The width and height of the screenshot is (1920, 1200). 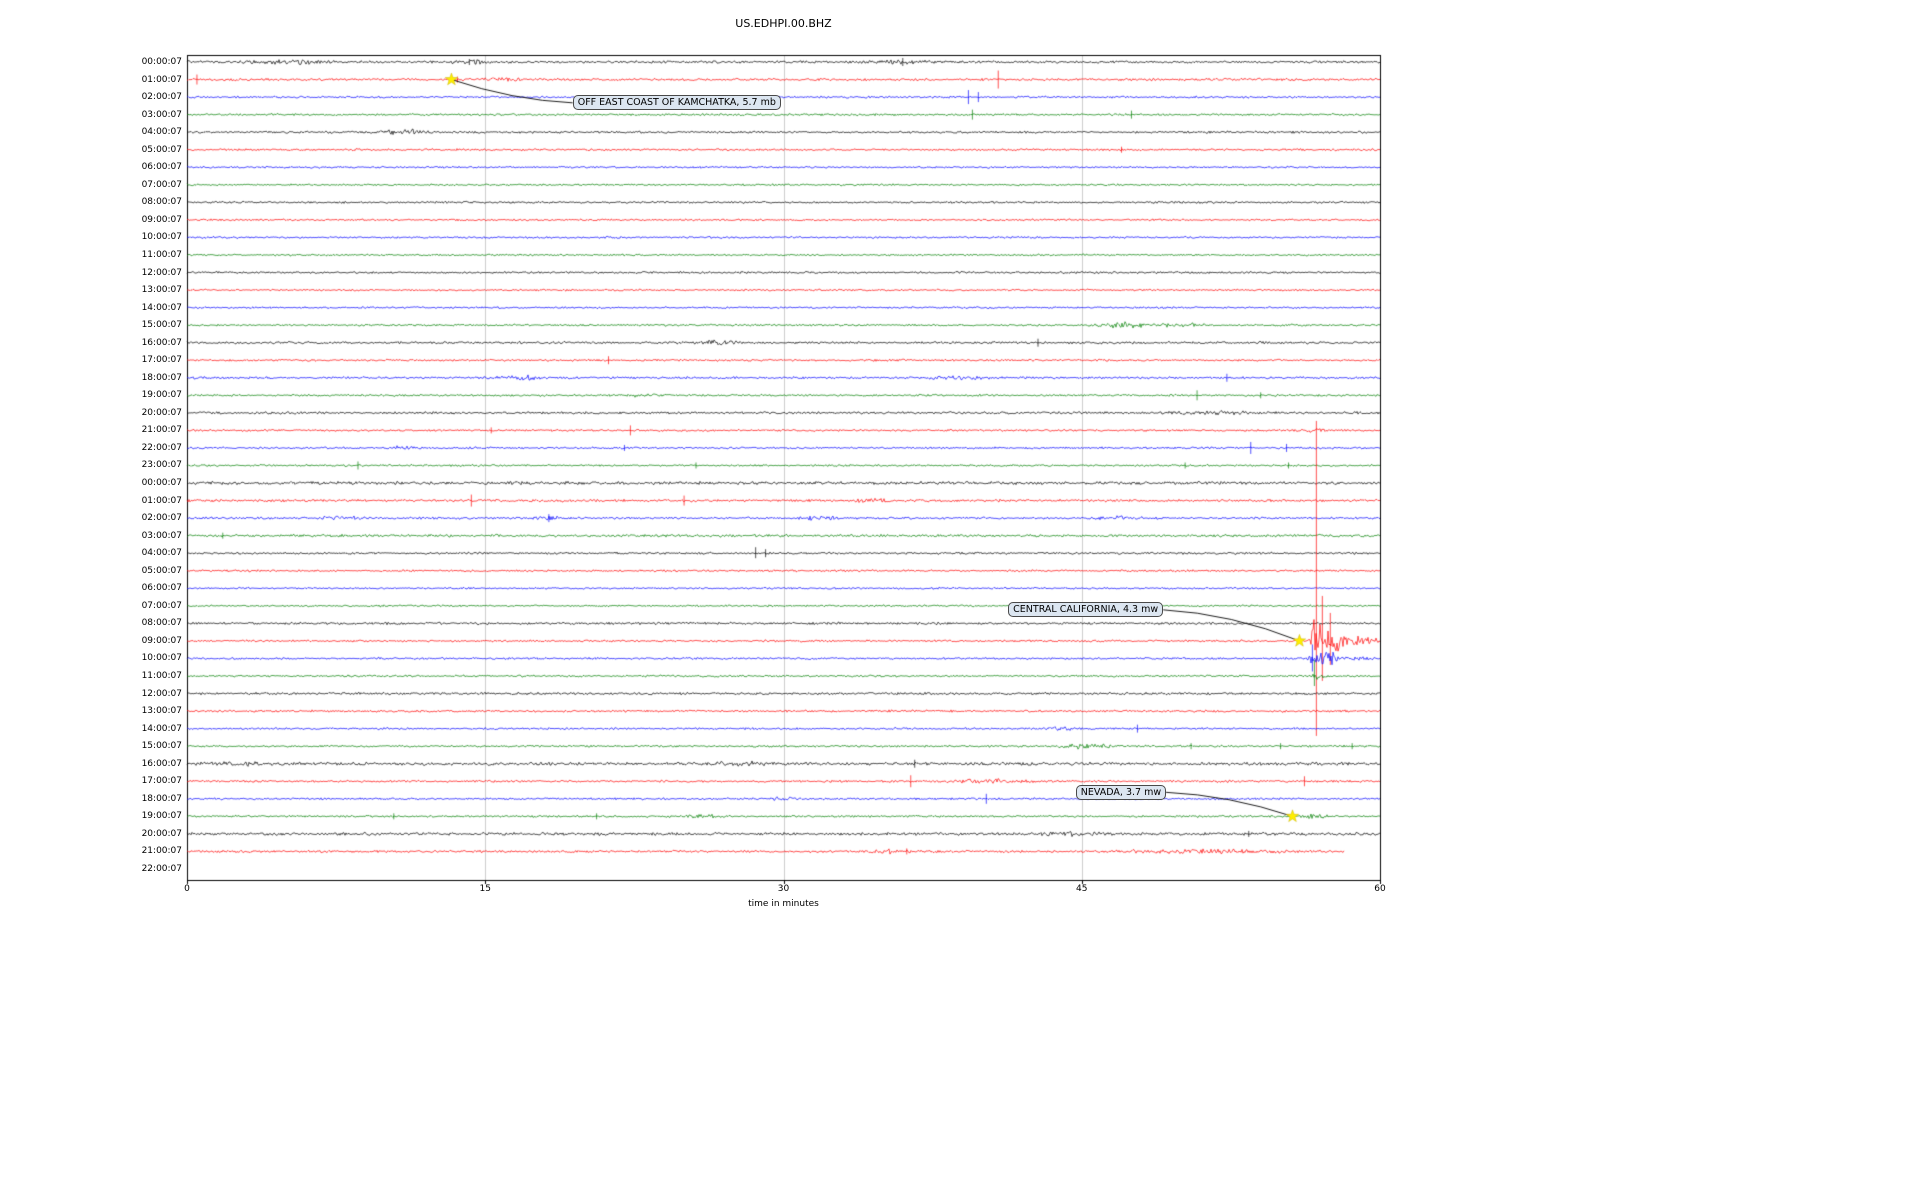 I want to click on x-tick-label: 15, so click(x=485, y=889).